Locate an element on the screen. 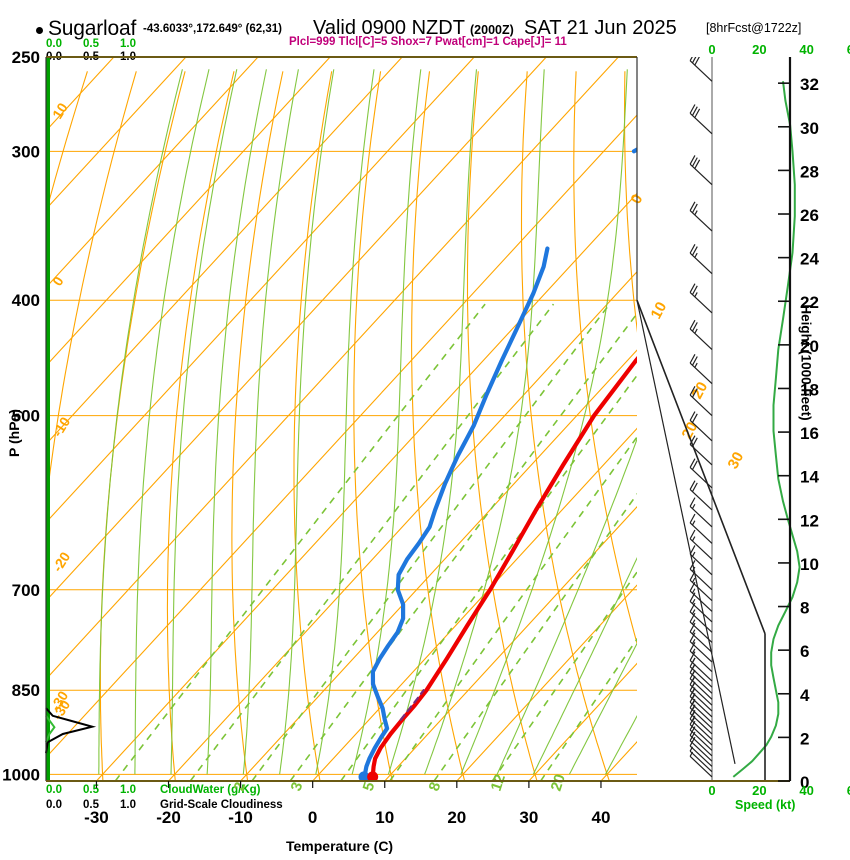 The height and width of the screenshot is (860, 850). station-coordinates: -43.6033°,172.649° (62,31) is located at coordinates (212, 29).